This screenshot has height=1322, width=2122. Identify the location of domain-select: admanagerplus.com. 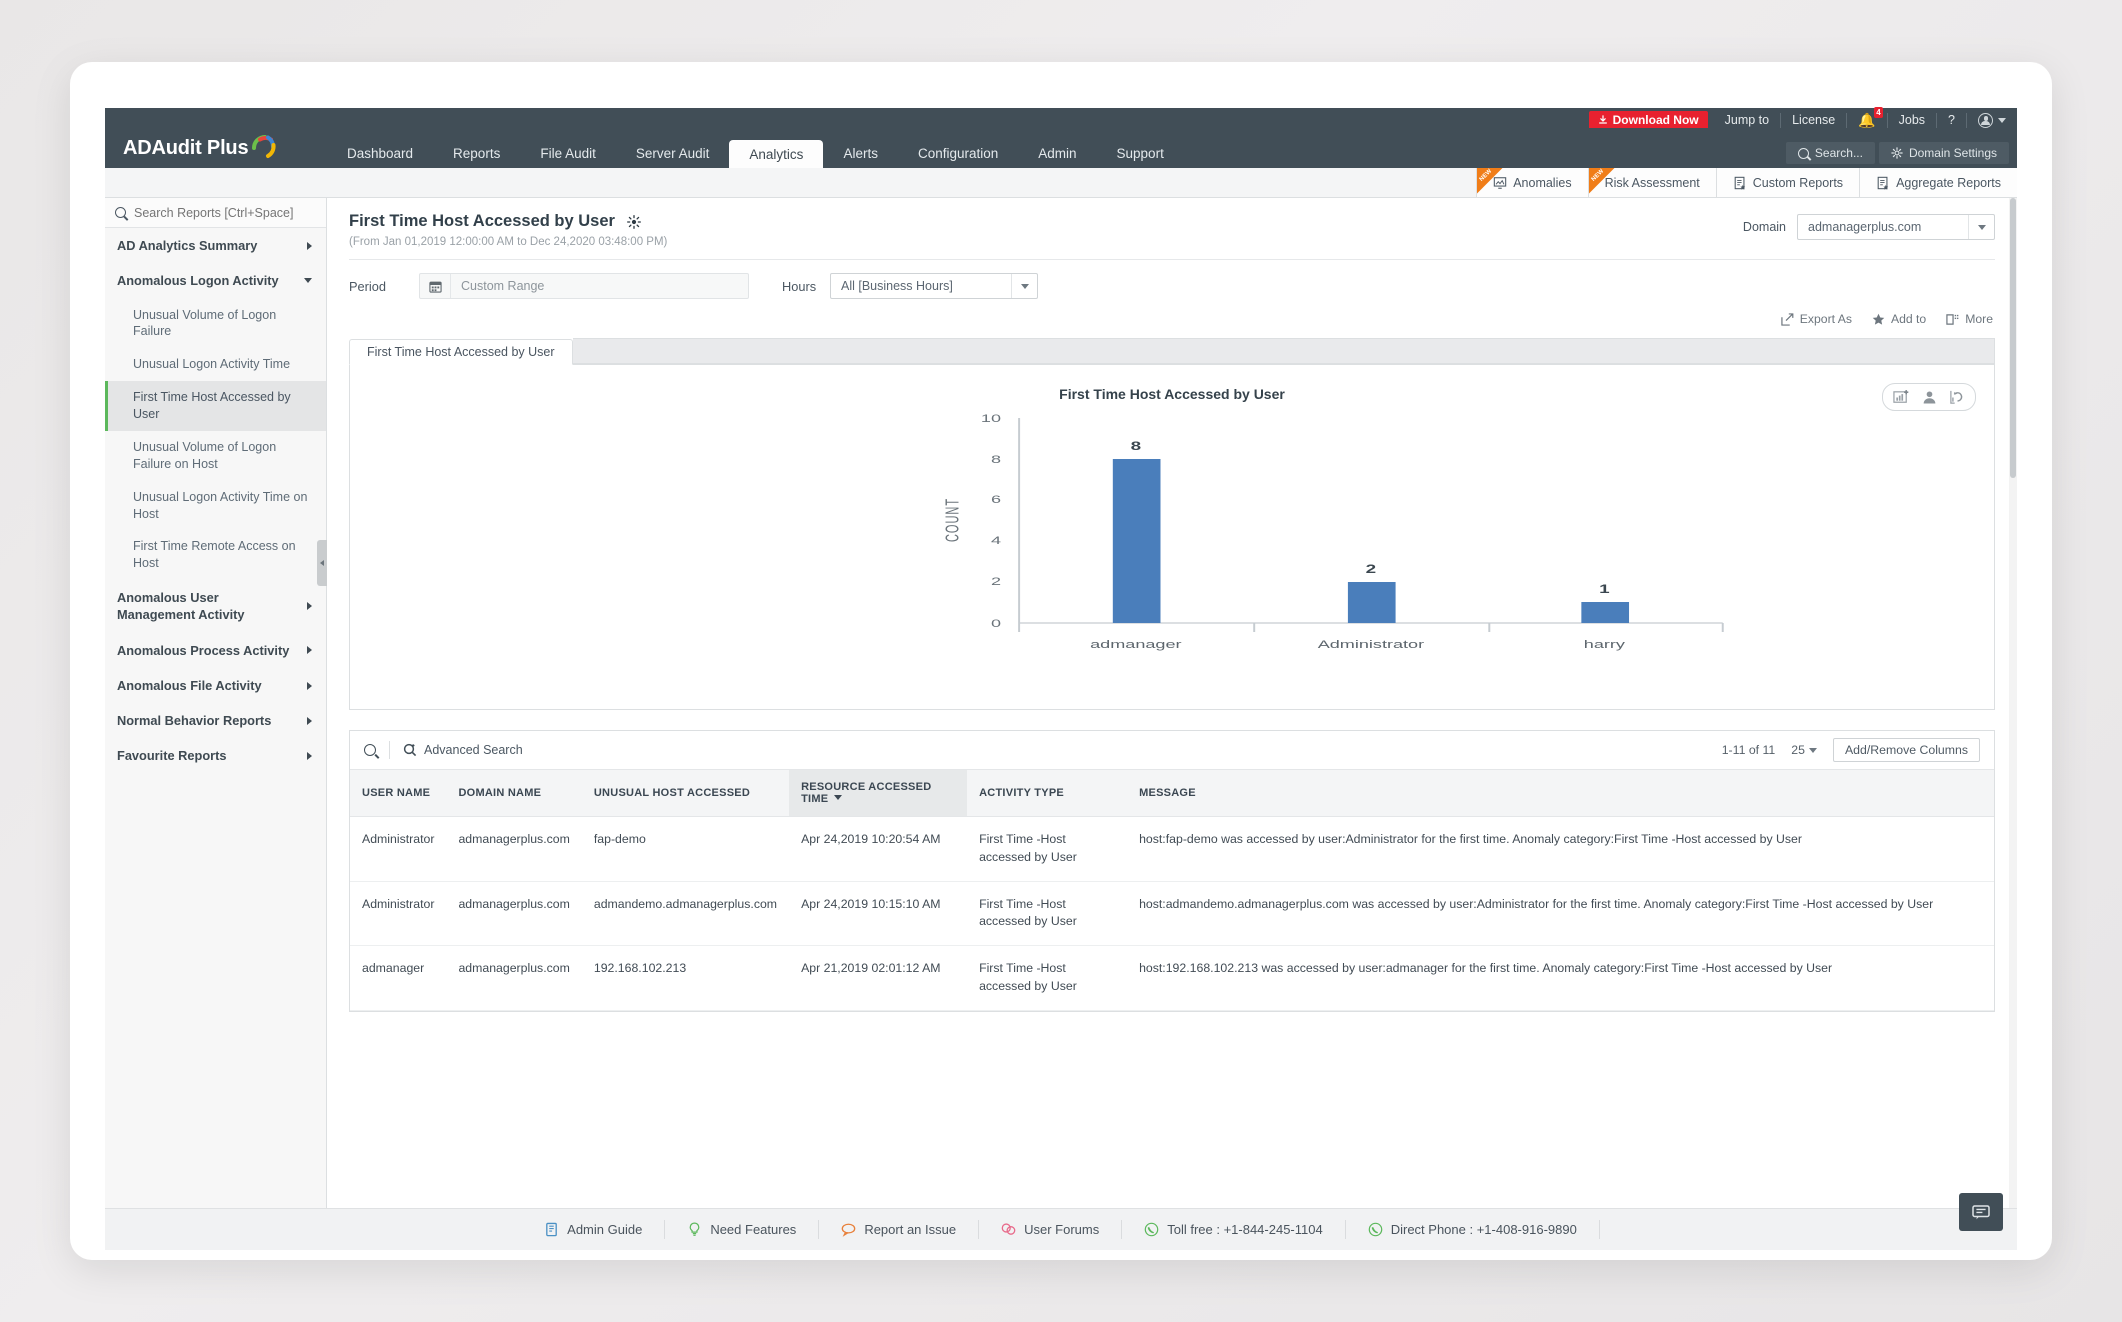
(1896, 227).